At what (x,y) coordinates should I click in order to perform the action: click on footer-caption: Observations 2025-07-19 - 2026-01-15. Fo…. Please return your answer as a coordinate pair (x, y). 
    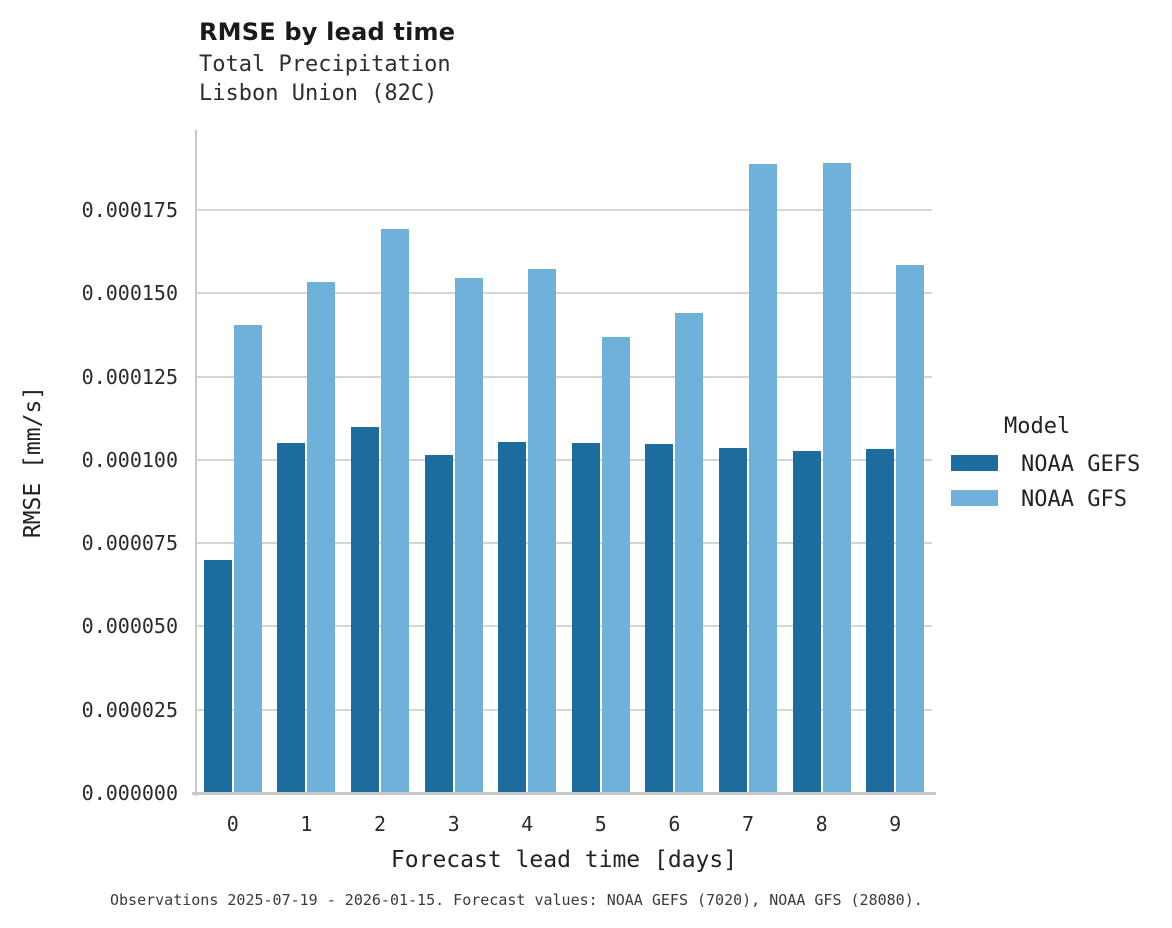
    Looking at the image, I should click on (516, 900).